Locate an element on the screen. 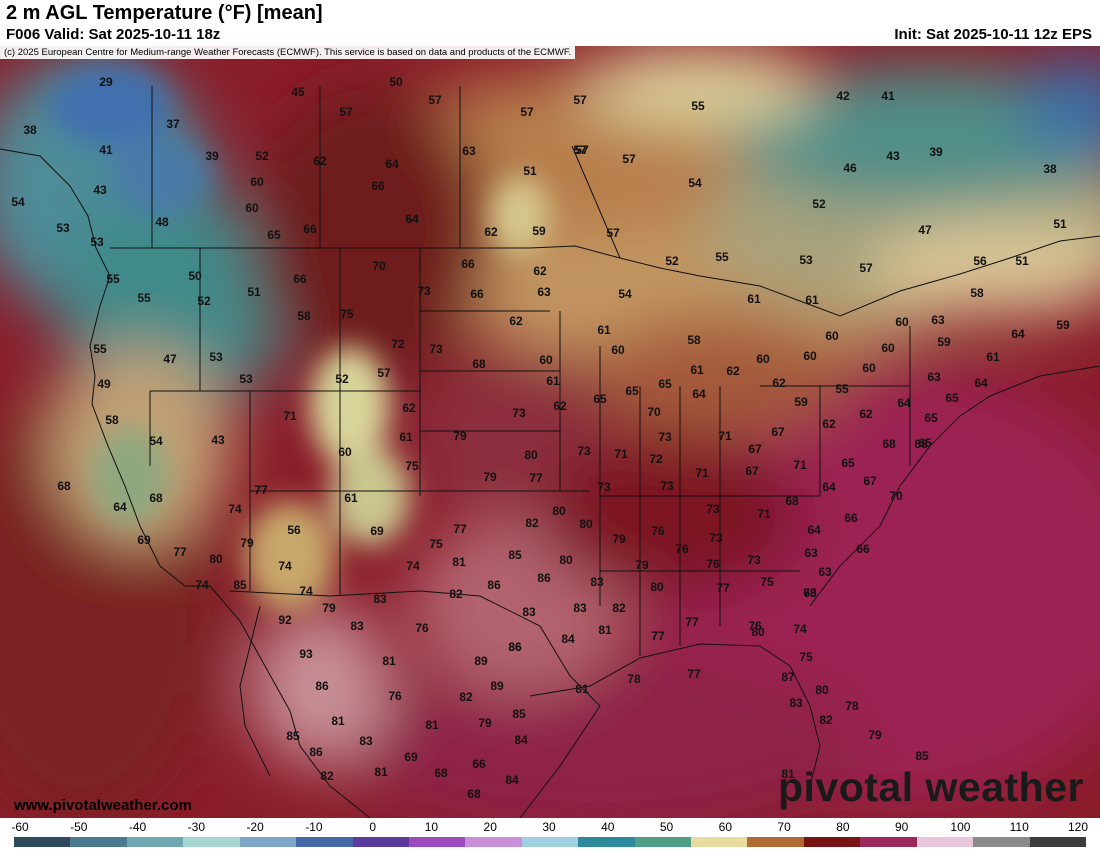 Image resolution: width=1100 pixels, height=850 pixels. temperature-value-label: 39 is located at coordinates (936, 152).